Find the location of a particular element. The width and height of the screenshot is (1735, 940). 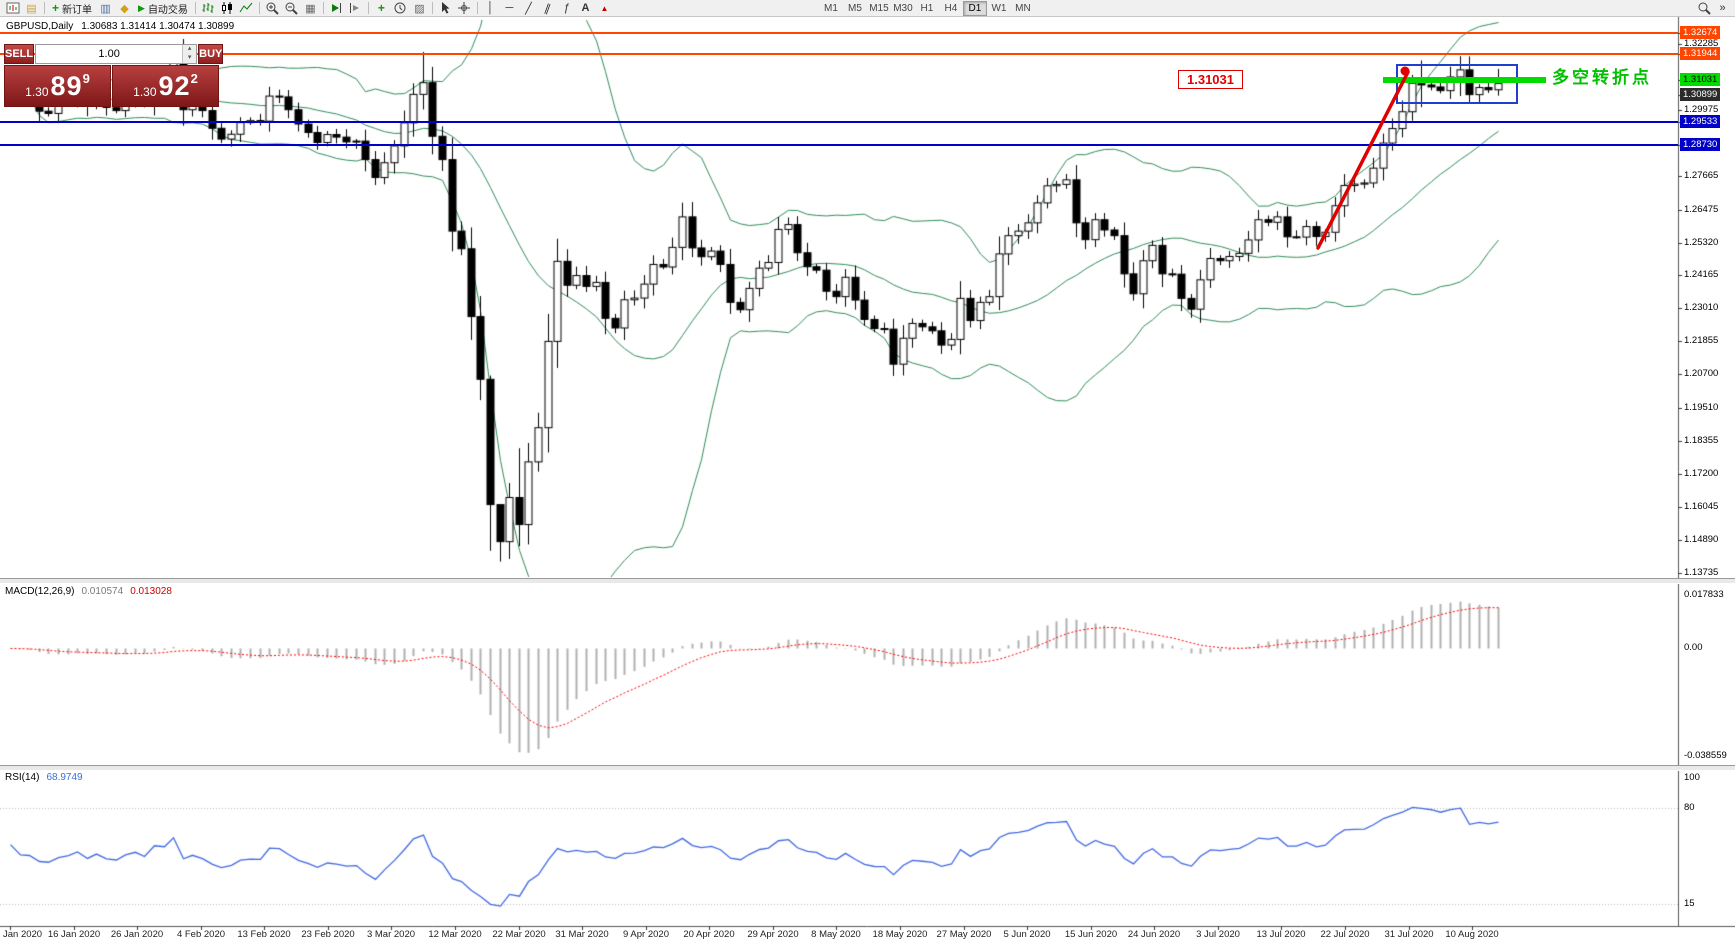

price-axis-label: 1.29975 is located at coordinates (1701, 109).